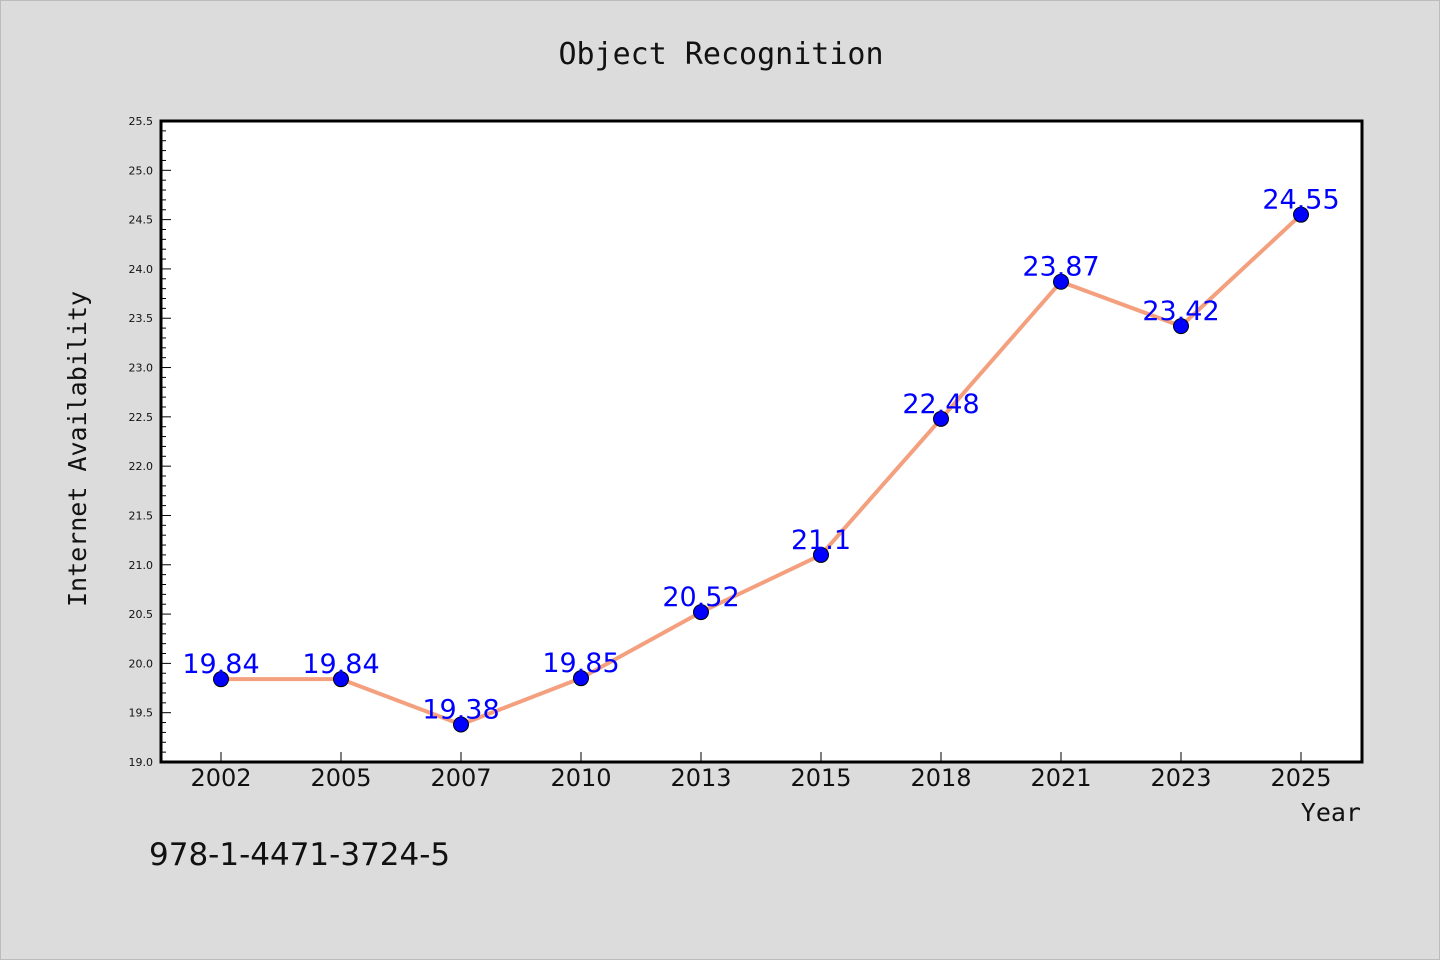 This screenshot has width=1440, height=960. Describe the element at coordinates (1180, 778) in the screenshot. I see `x-tick-label: 2023` at that location.